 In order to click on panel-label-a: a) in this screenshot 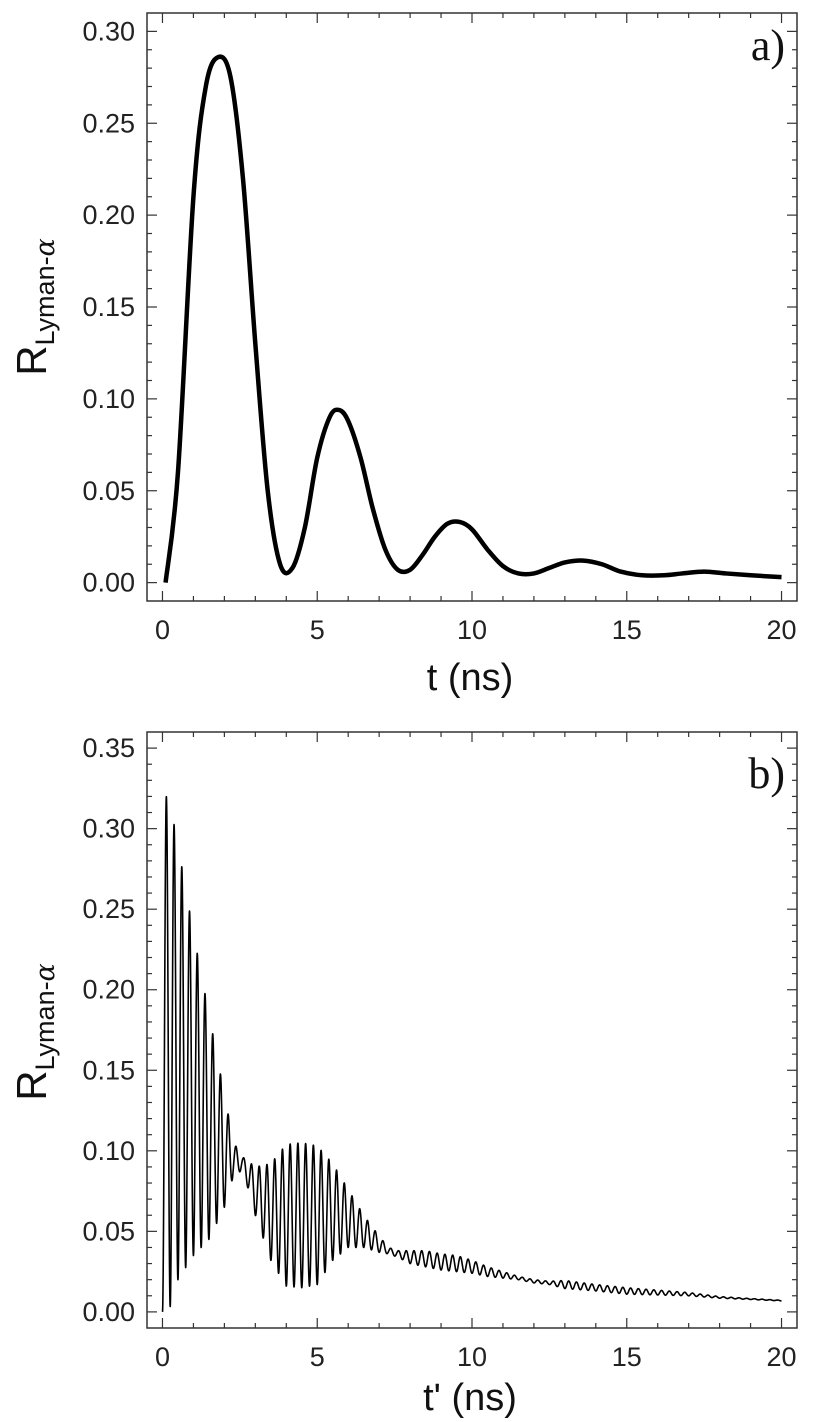, I will do `click(768, 45)`.